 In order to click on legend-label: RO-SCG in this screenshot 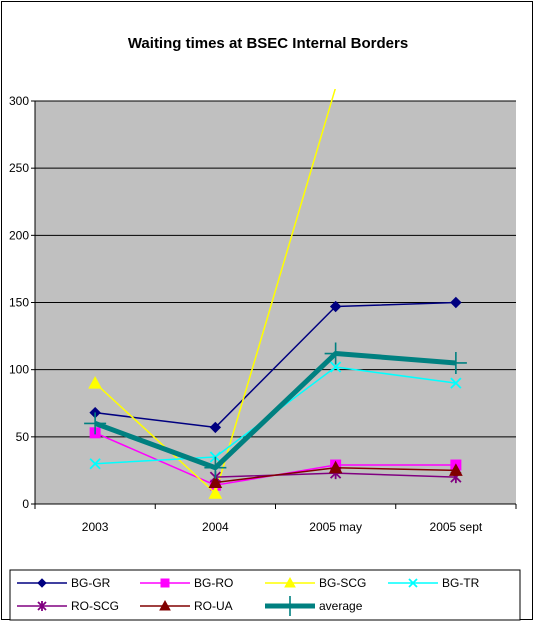, I will do `click(95, 606)`.